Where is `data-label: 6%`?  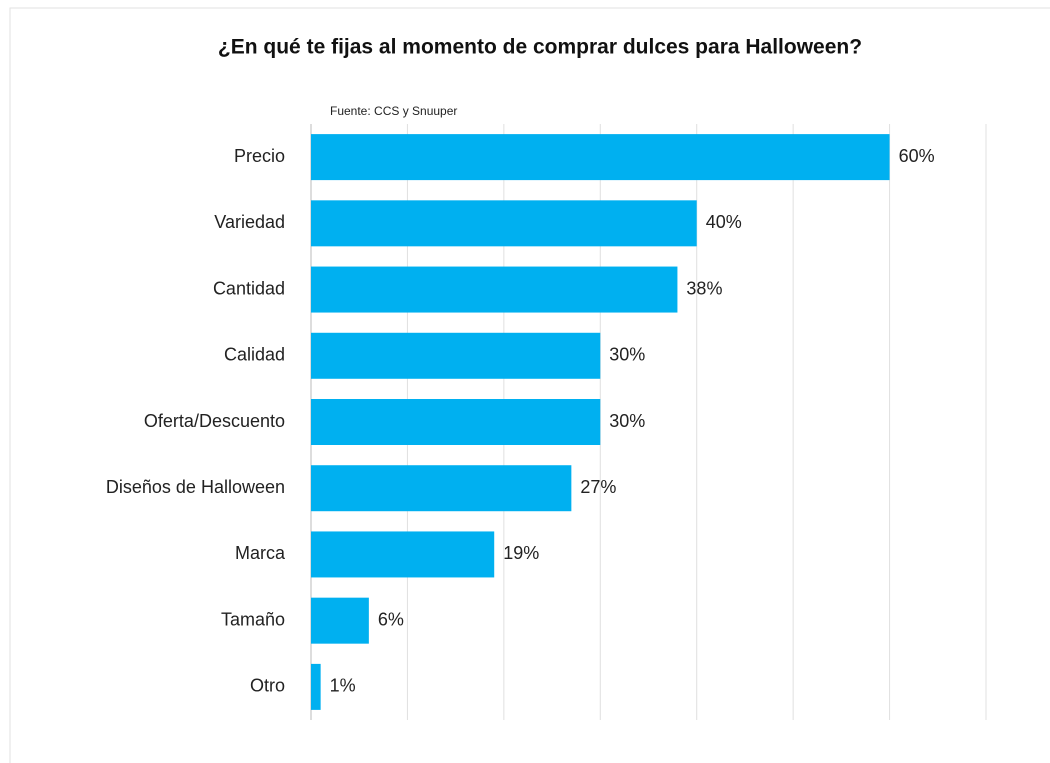 data-label: 6% is located at coordinates (391, 619).